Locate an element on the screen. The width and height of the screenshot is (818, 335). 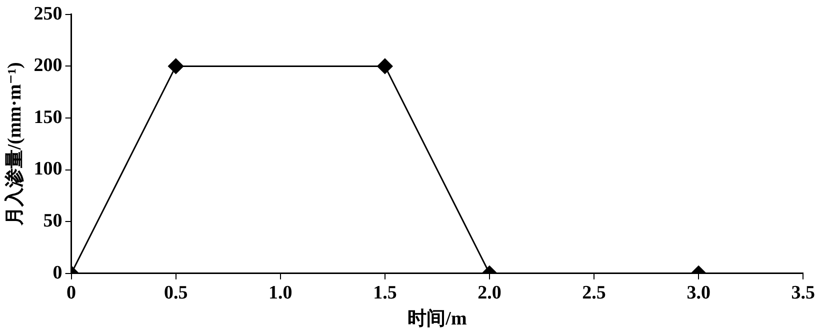
x-axis-title: 时间/m is located at coordinates (437, 319).